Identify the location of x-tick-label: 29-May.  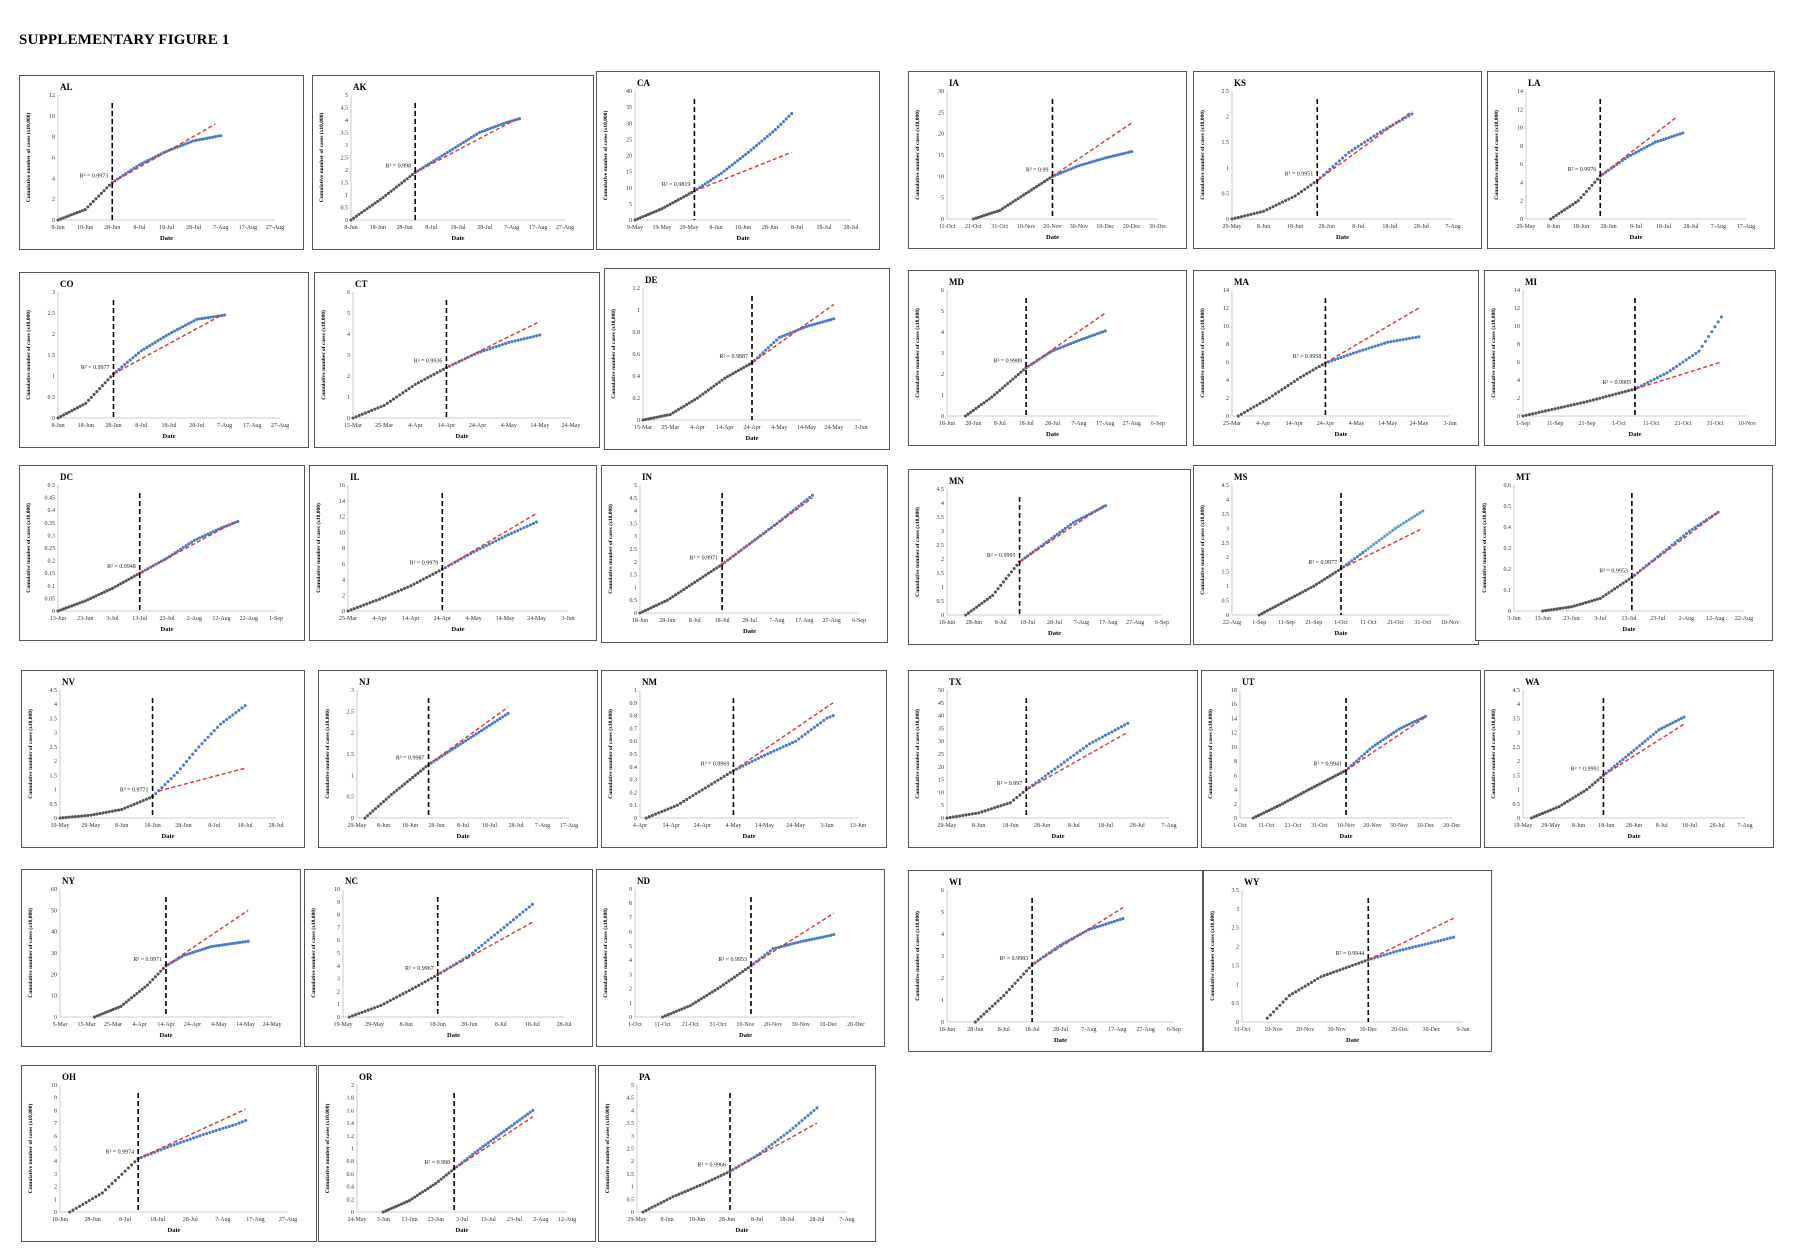
(1550, 826).